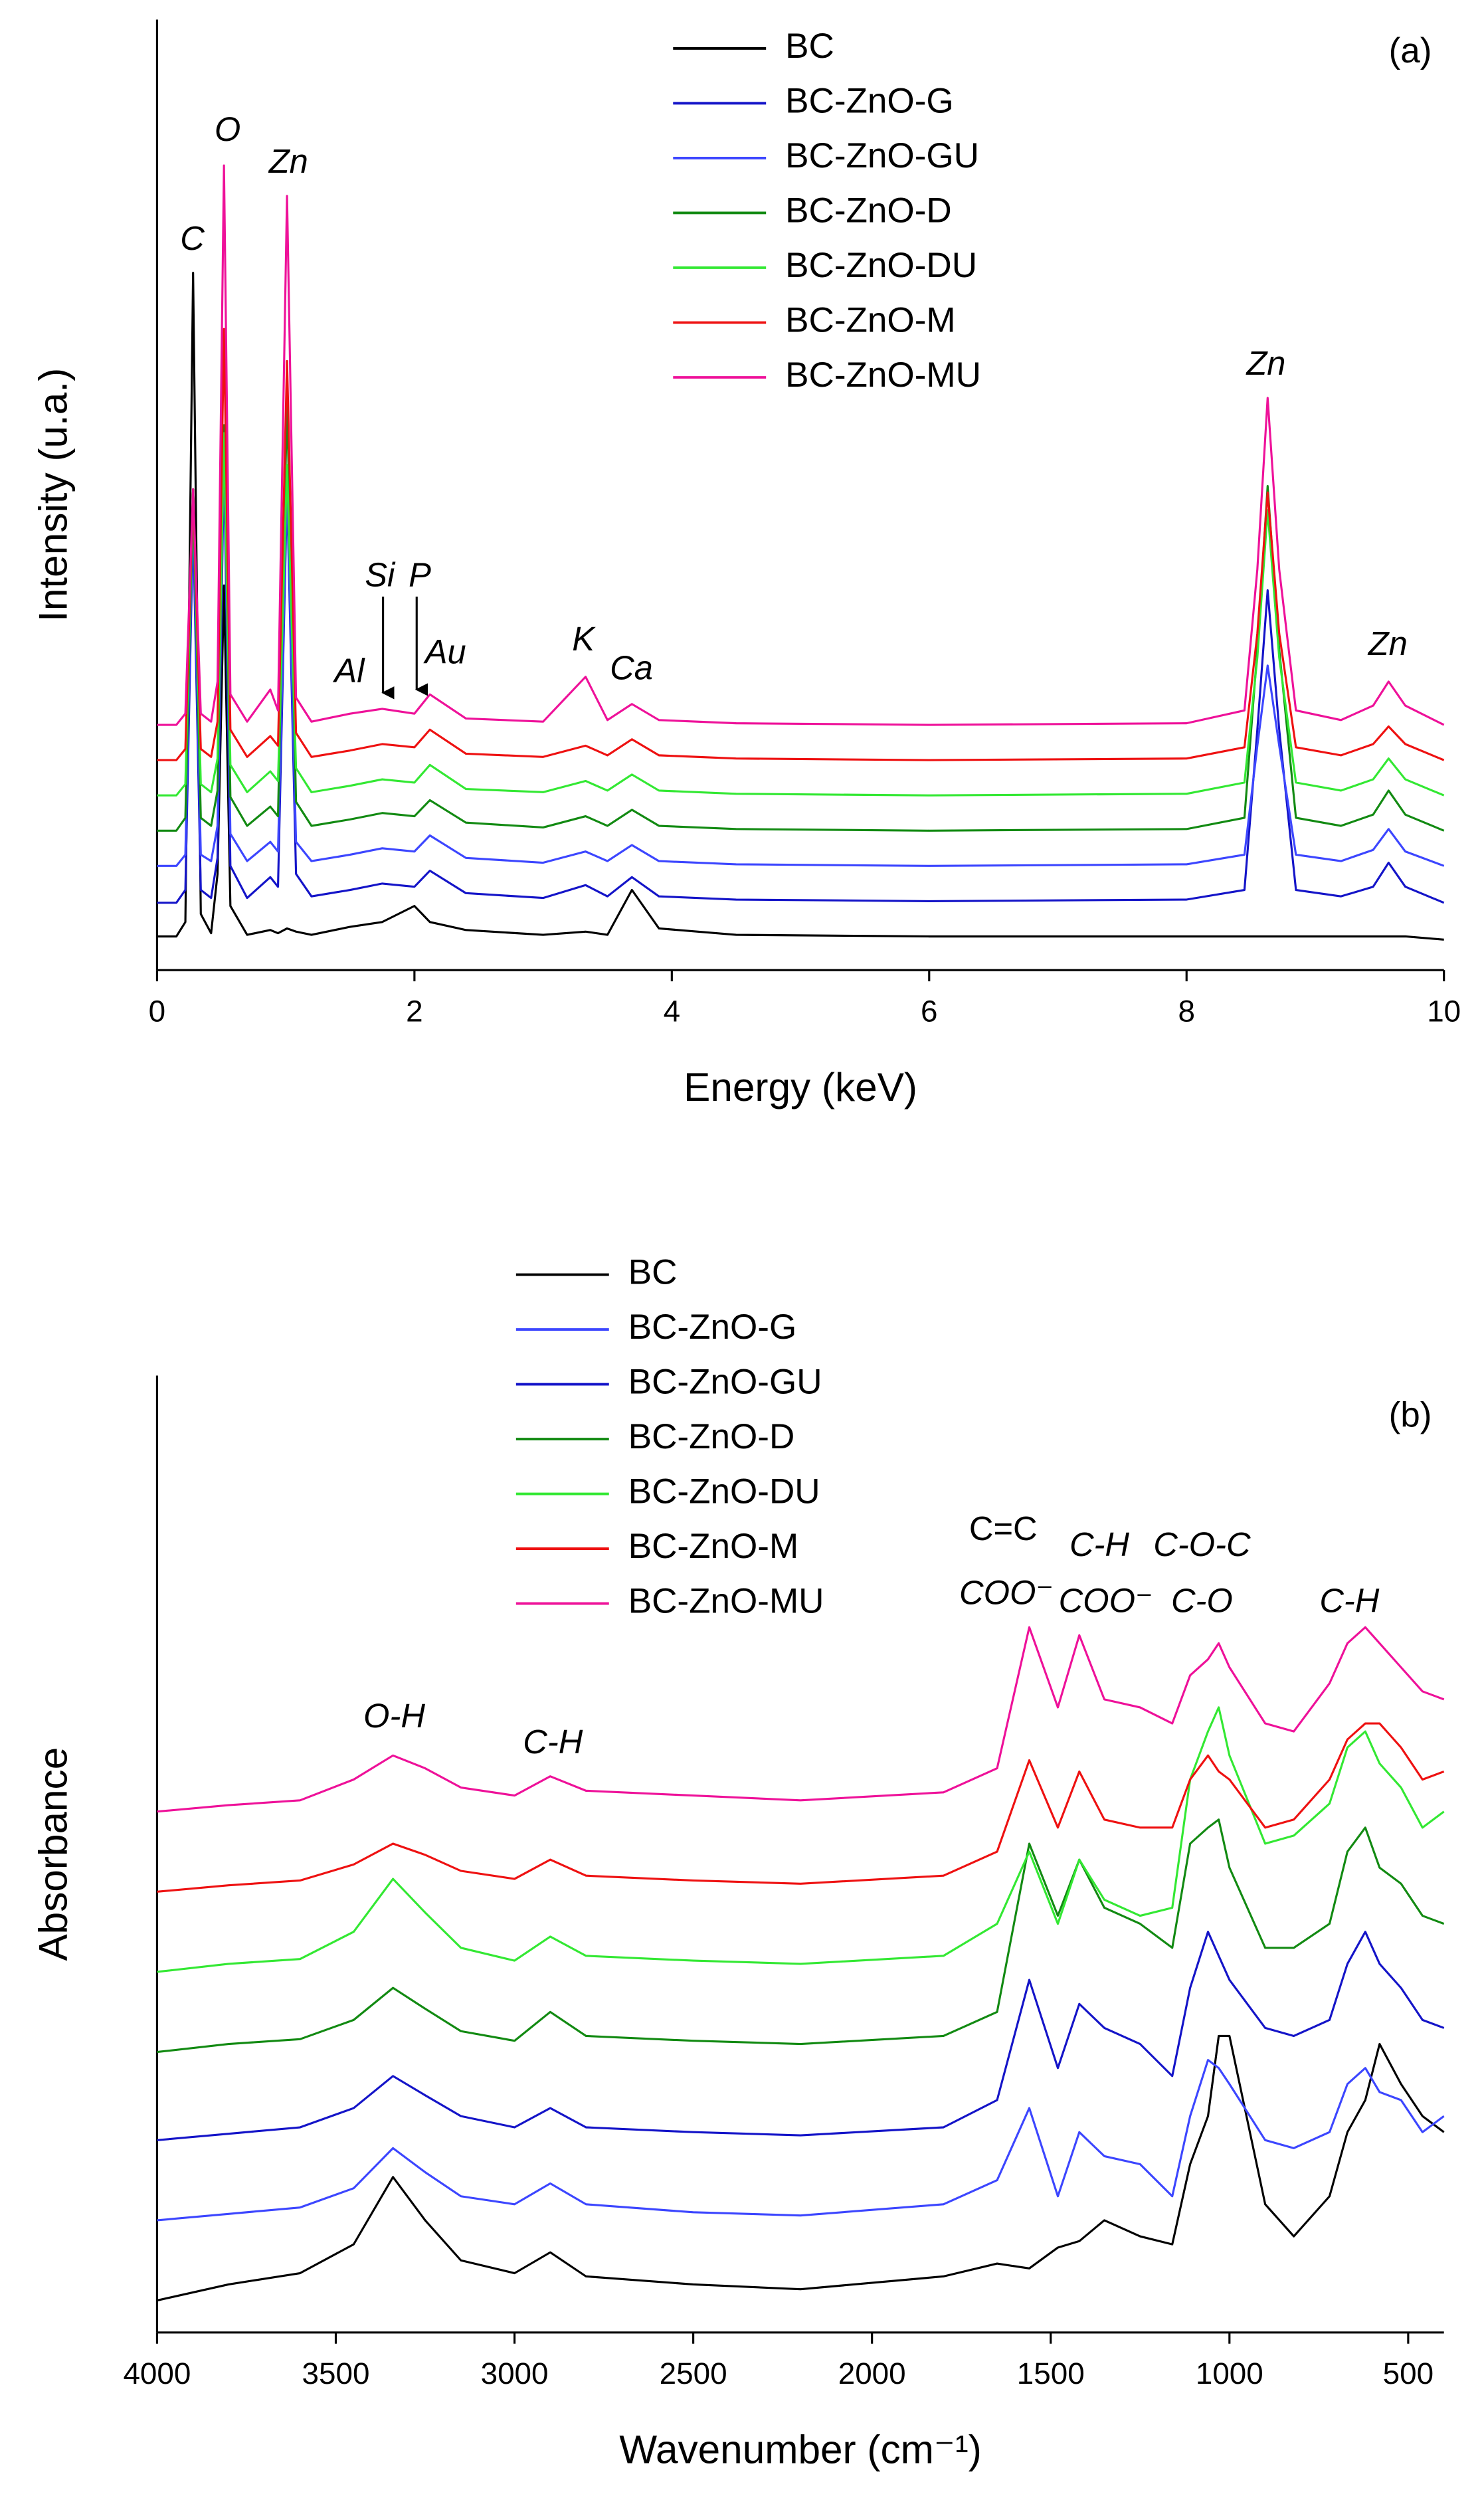 The height and width of the screenshot is (2514, 1484). Describe the element at coordinates (1004, 1528) in the screenshot. I see `annotation: C=C` at that location.